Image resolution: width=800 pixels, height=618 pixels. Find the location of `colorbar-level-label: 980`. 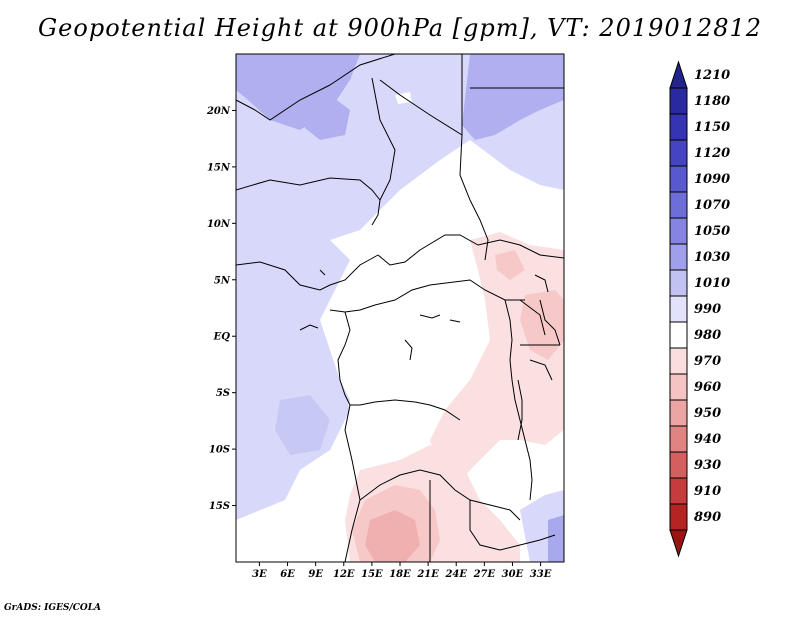

colorbar-level-label: 980 is located at coordinates (707, 335).